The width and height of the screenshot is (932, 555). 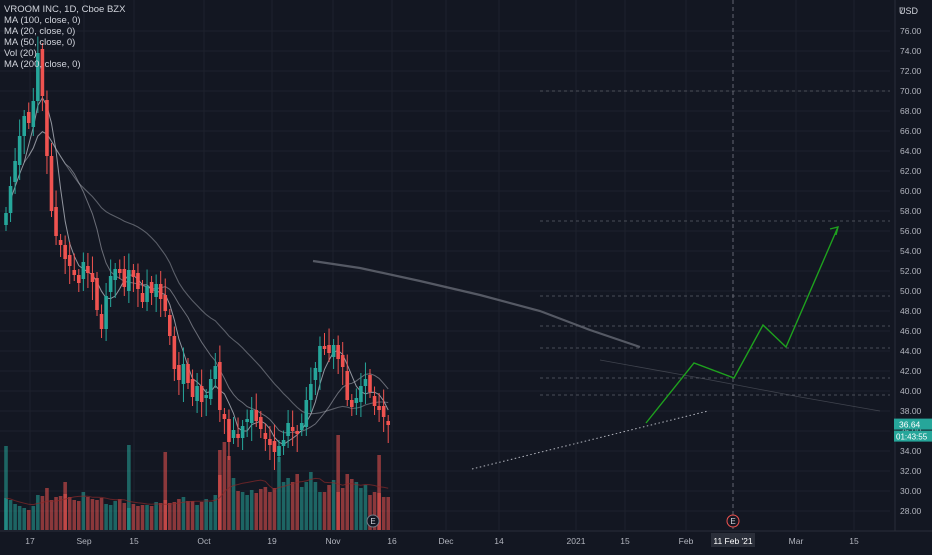 I want to click on price-tick-label: 60.00, so click(x=911, y=191).